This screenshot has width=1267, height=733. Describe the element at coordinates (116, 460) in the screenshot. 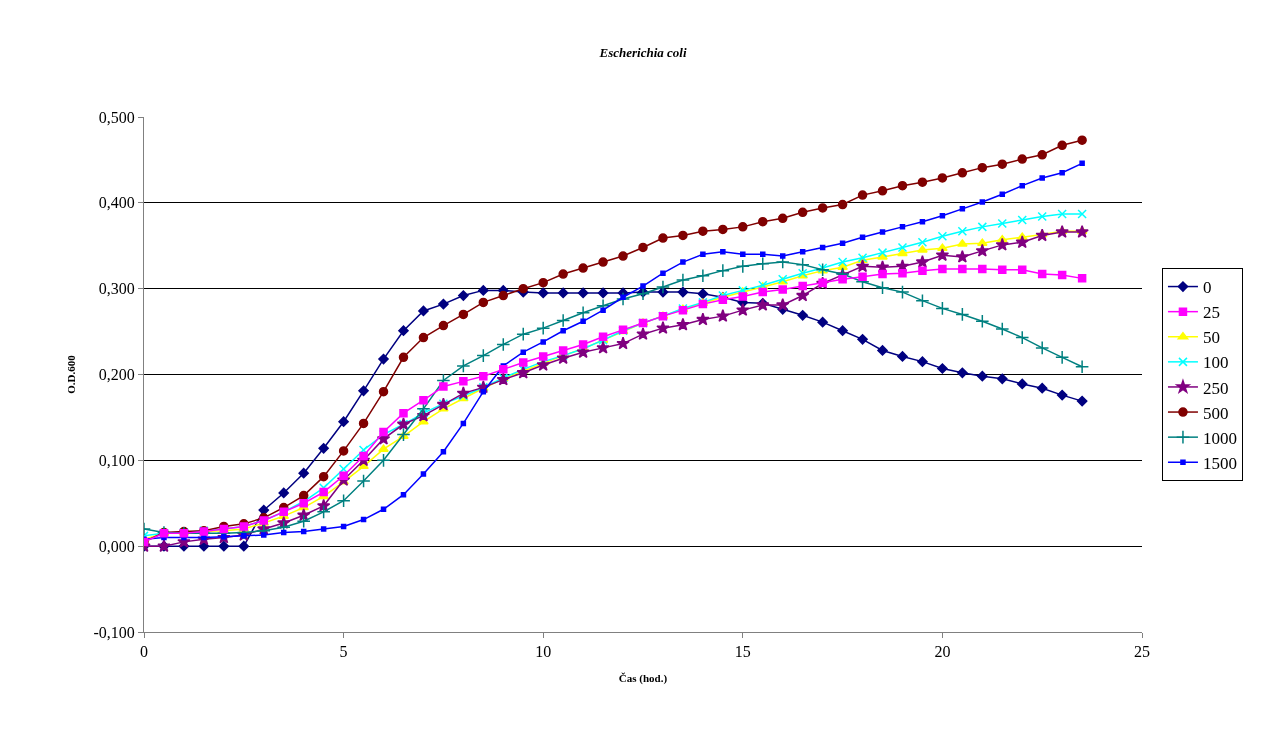

I see `y-tick-label: 0,100` at that location.